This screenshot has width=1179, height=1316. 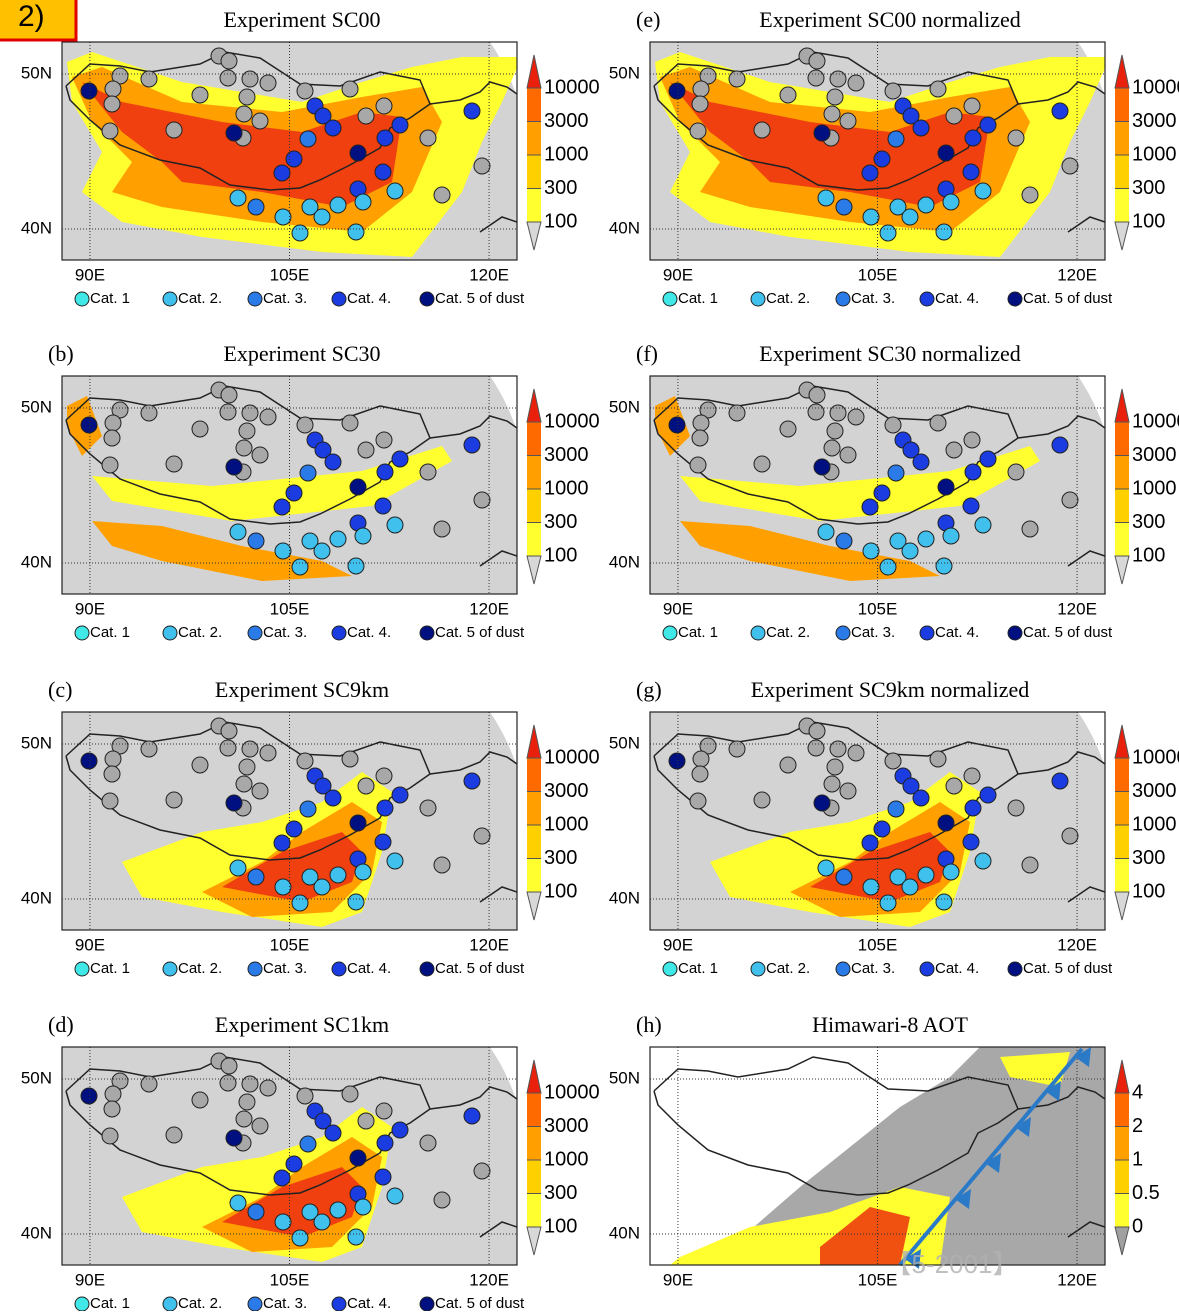 I want to click on x-tick-label: 90E, so click(x=90, y=1279).